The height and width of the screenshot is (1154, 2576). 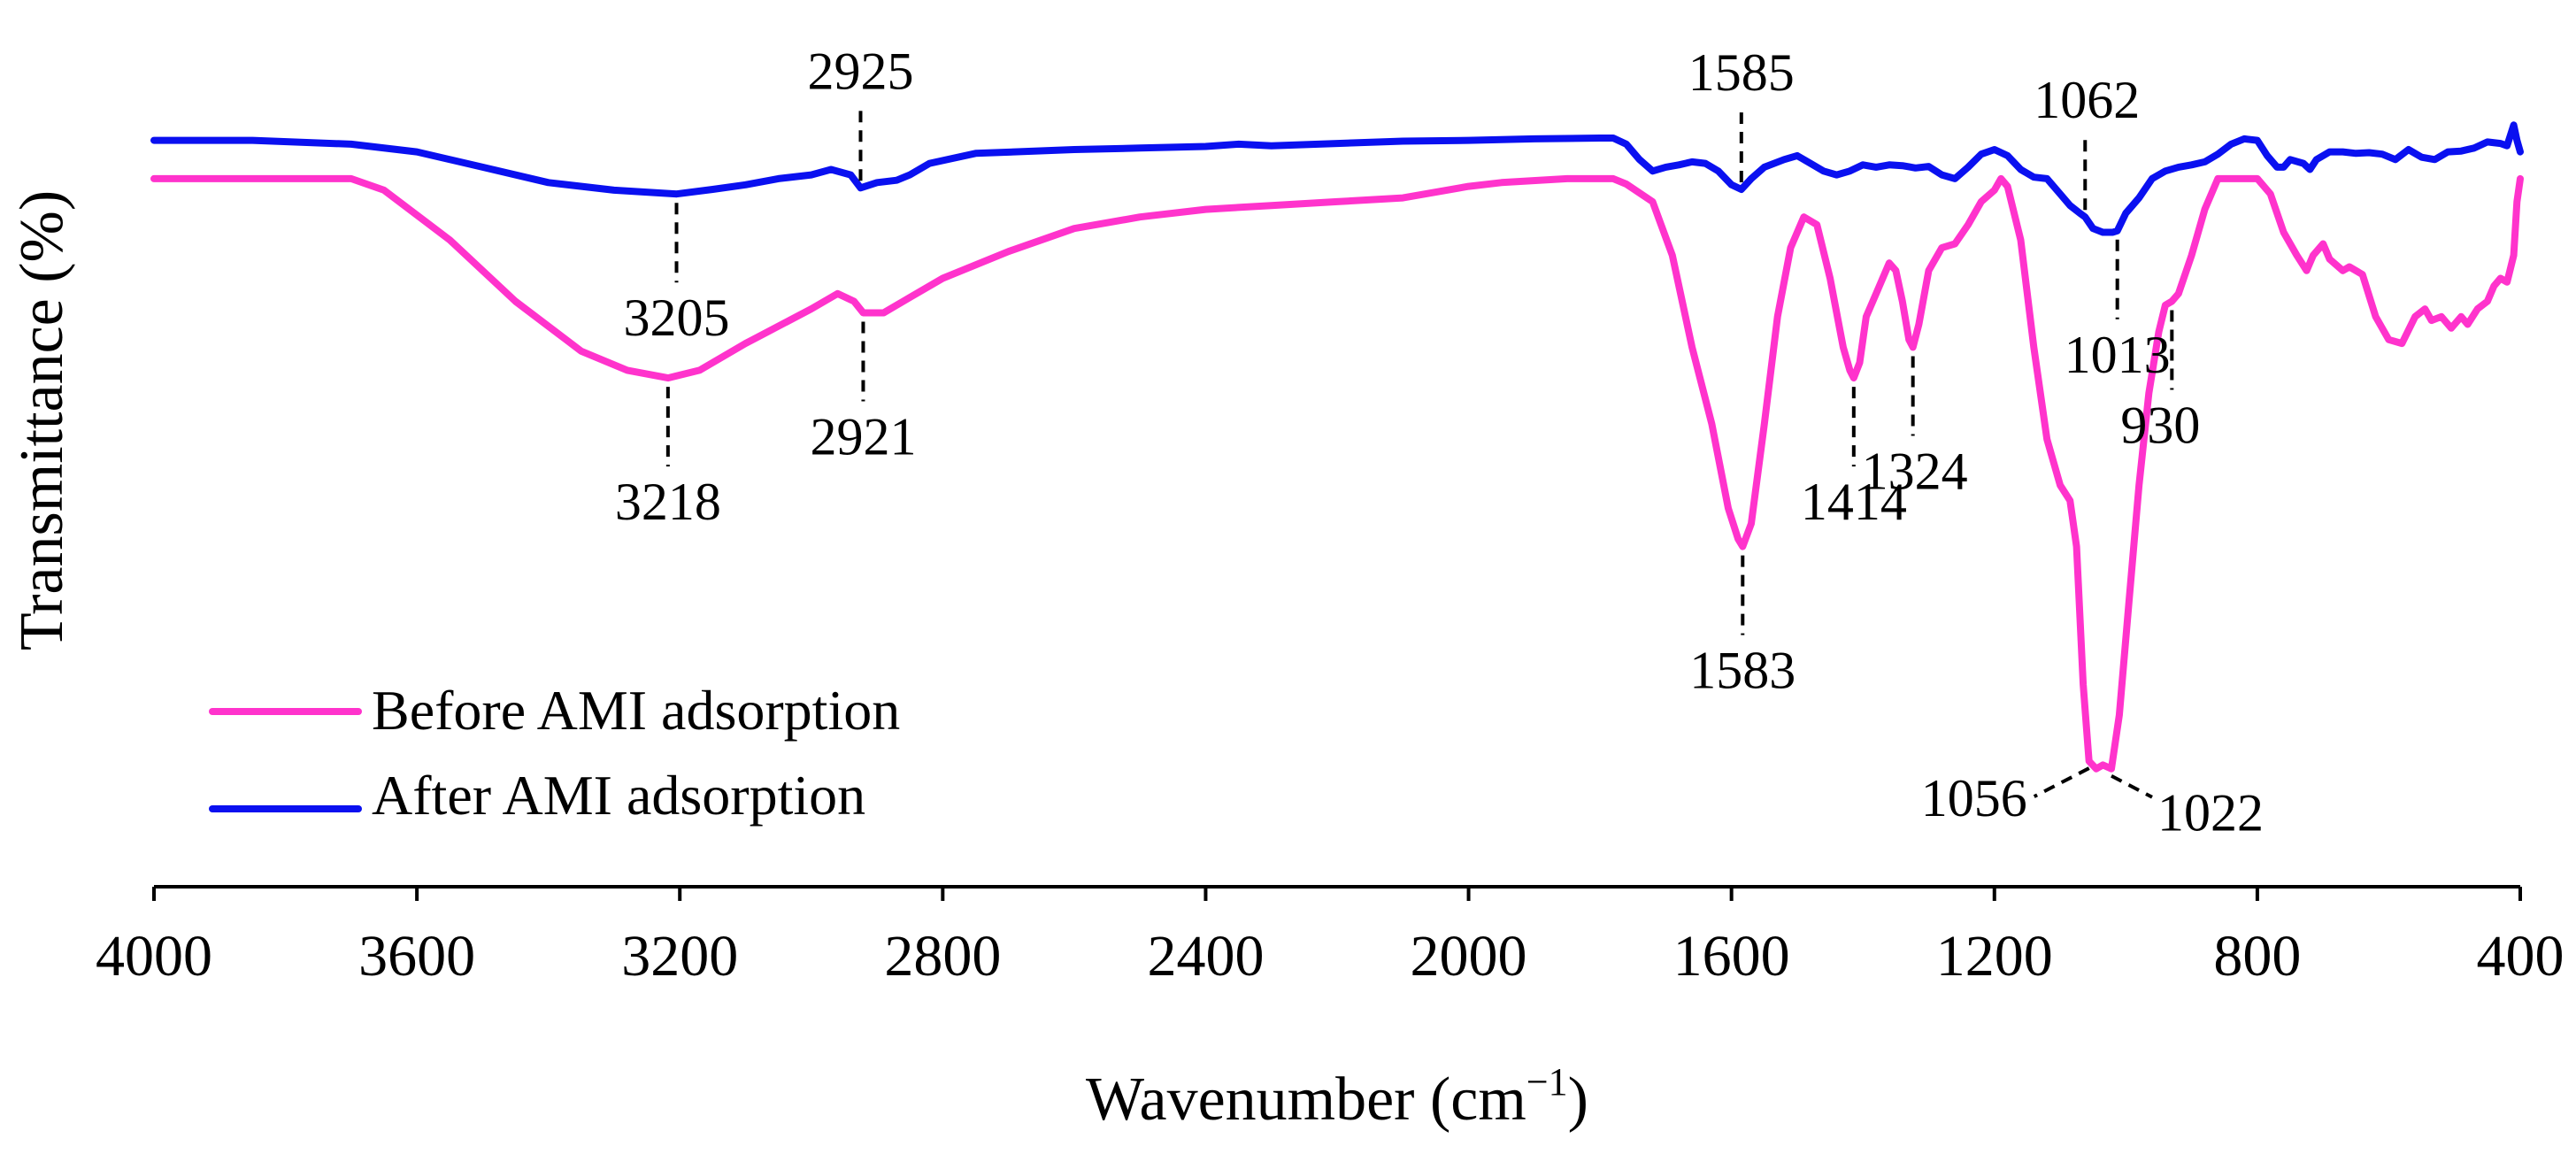 I want to click on x-axis-title-close: ), so click(x=1578, y=1100).